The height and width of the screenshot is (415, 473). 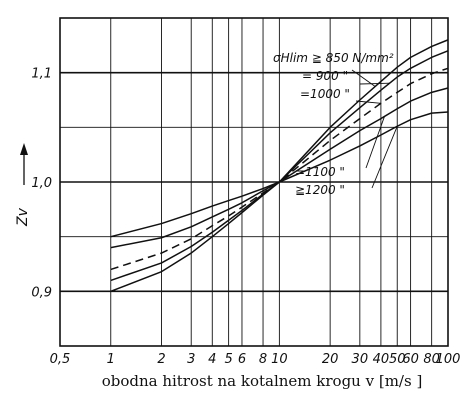 What do you see at coordinates (23, 217) in the screenshot?
I see `y-axis-label-text: Zv` at bounding box center [23, 217].